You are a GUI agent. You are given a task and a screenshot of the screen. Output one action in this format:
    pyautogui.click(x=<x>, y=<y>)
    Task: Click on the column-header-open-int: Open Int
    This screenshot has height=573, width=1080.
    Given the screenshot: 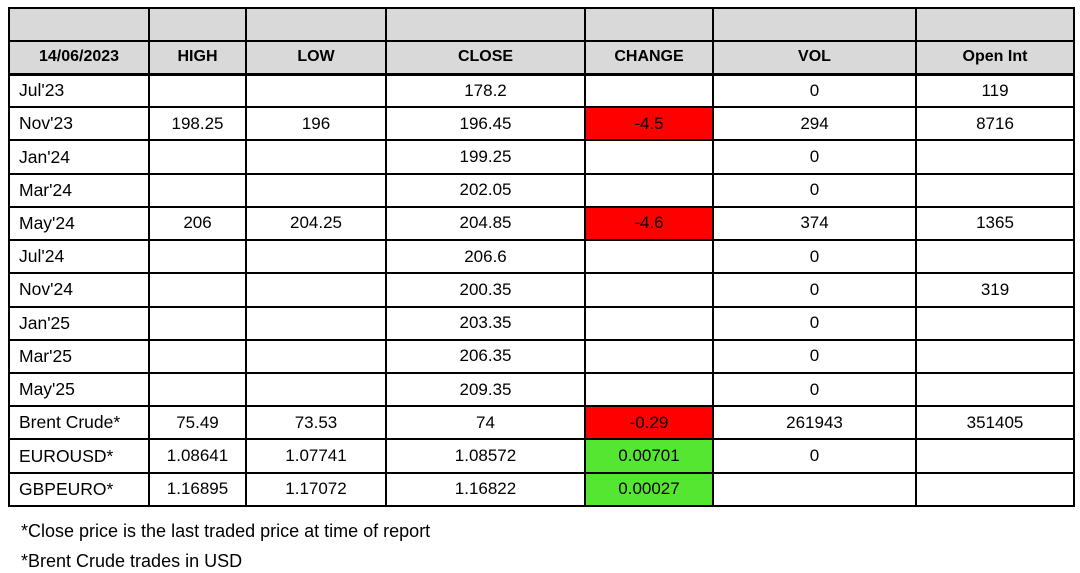 What is the action you would take?
    pyautogui.click(x=995, y=58)
    